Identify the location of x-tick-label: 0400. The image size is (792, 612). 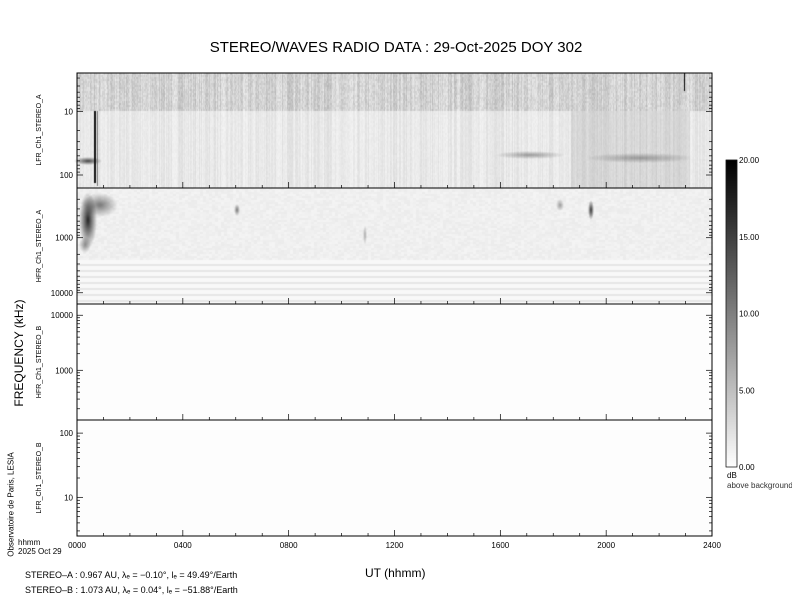
(183, 545).